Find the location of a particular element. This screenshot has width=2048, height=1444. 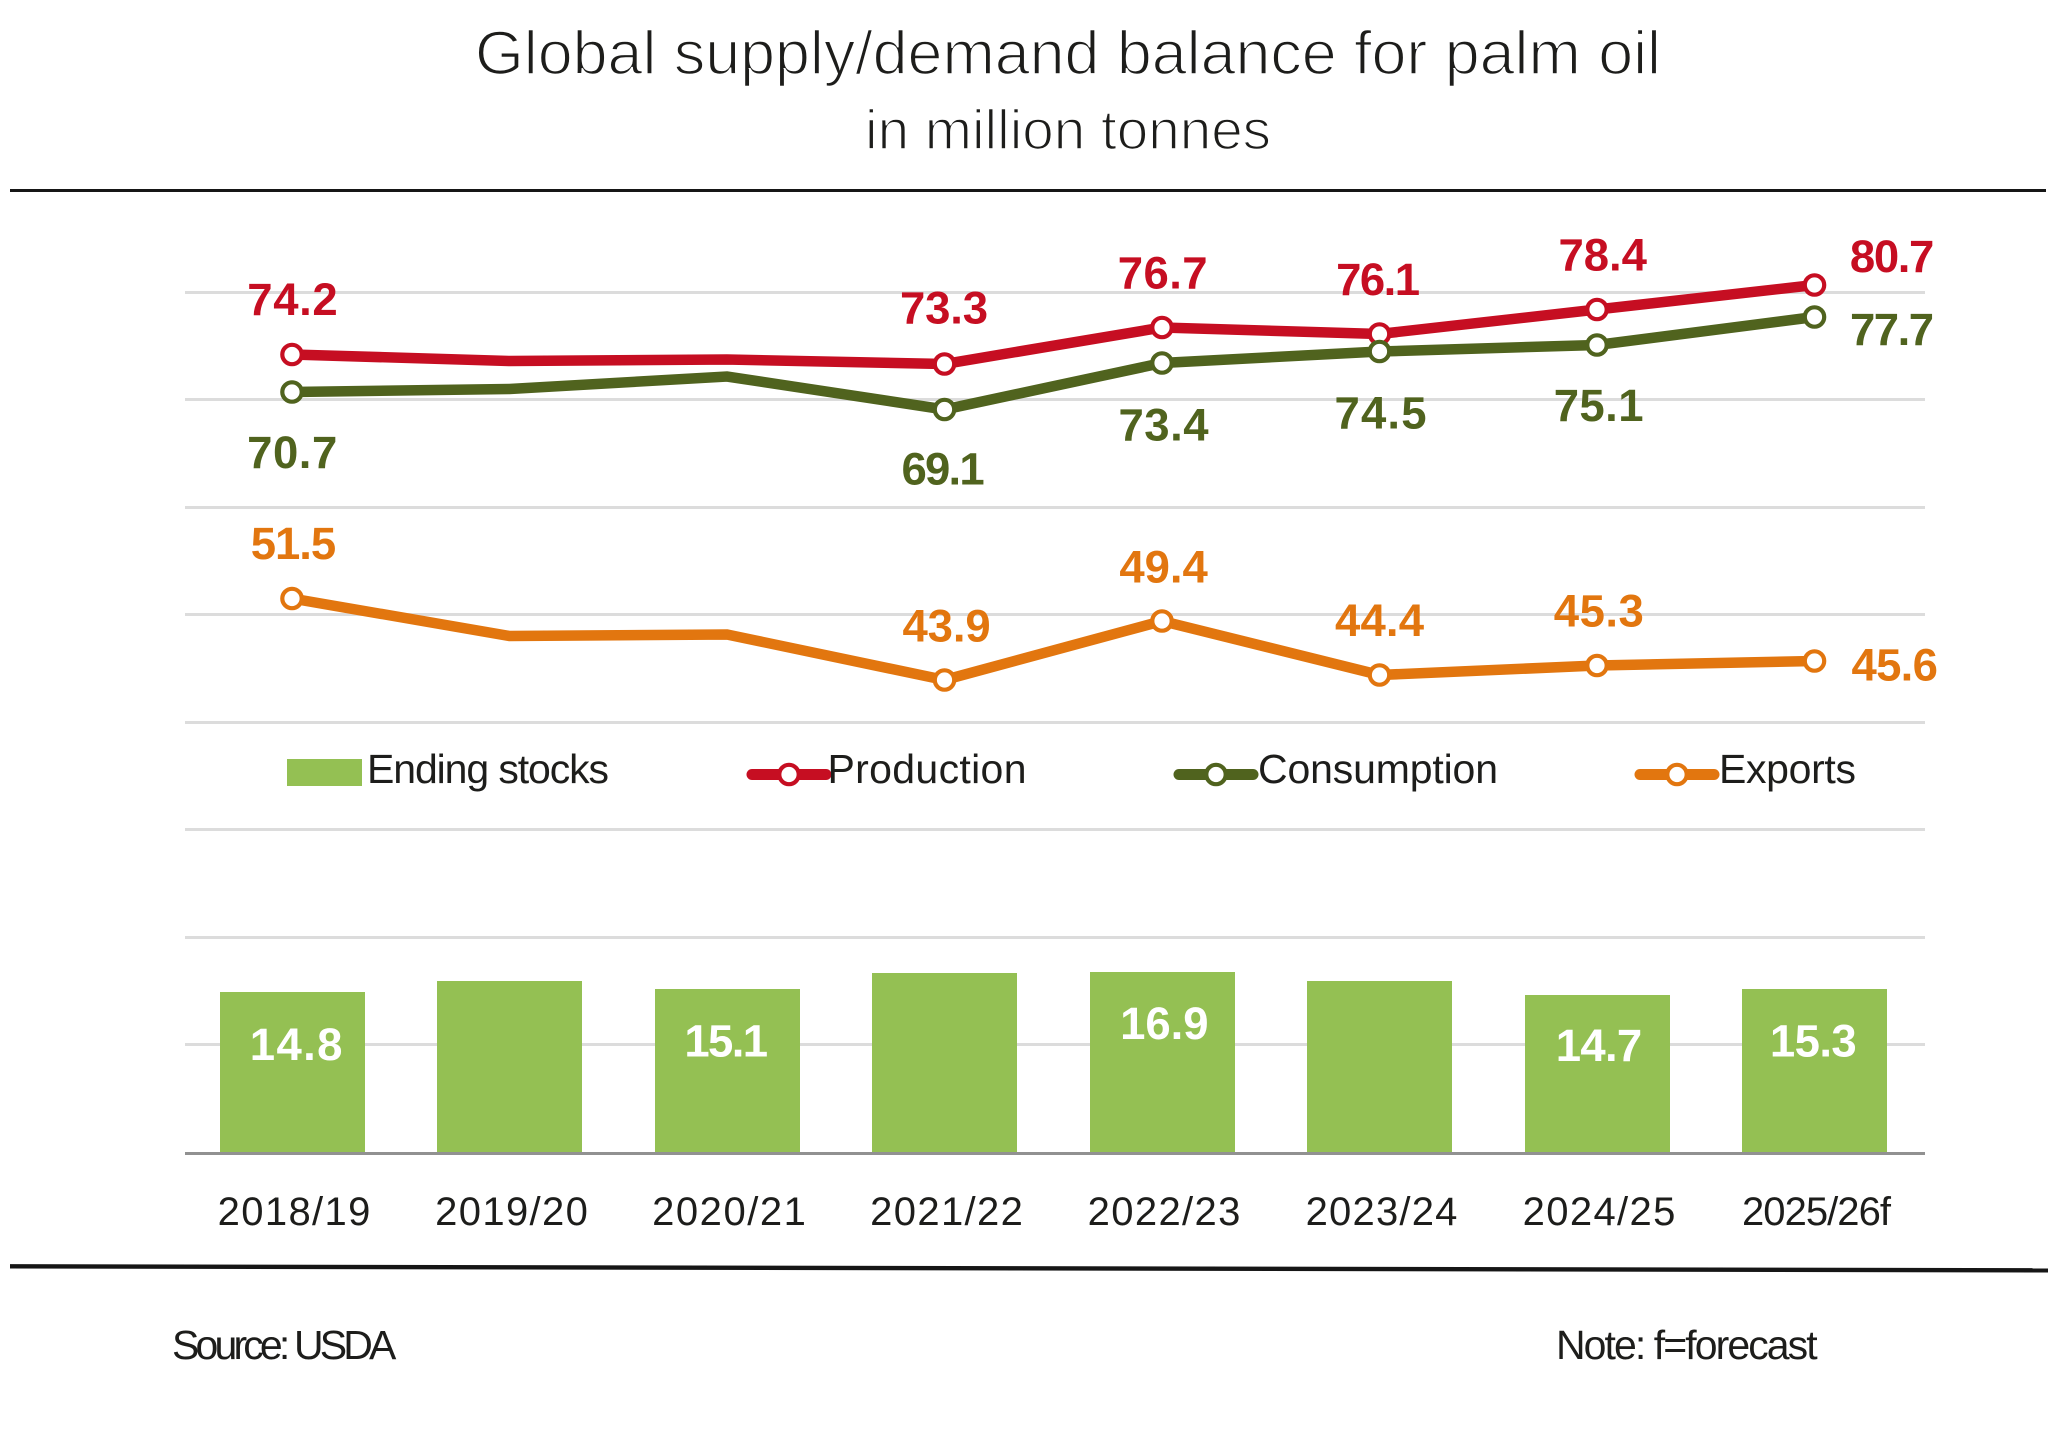

svg-text: 76.7 is located at coordinates (1163, 273).